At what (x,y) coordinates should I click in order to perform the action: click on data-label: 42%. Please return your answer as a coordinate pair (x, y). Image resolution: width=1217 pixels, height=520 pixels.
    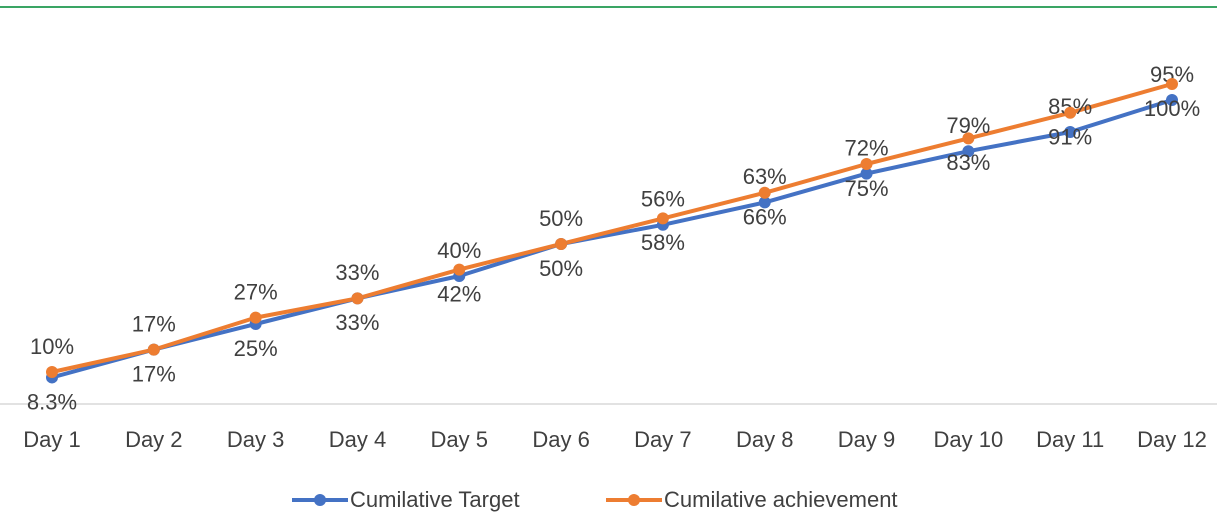
    Looking at the image, I should click on (459, 293).